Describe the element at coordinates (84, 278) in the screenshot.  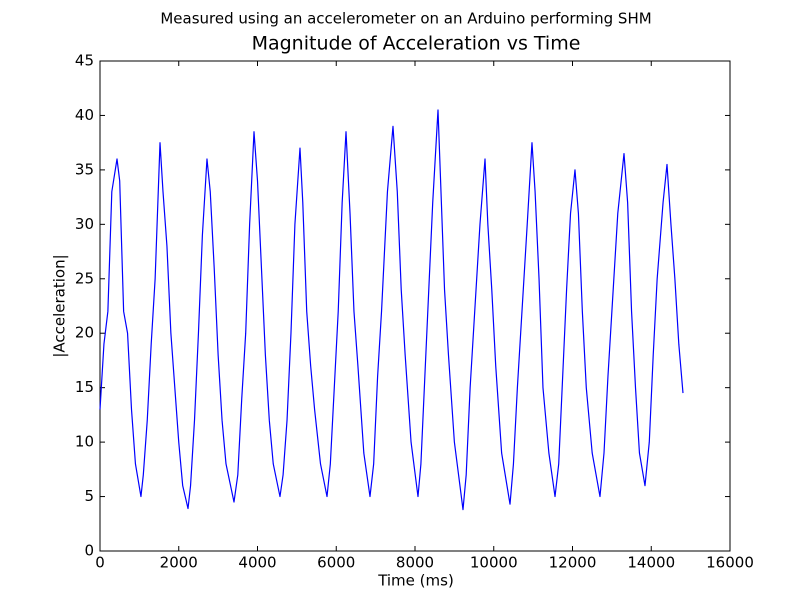
I see `y-tick-label: 25` at that location.